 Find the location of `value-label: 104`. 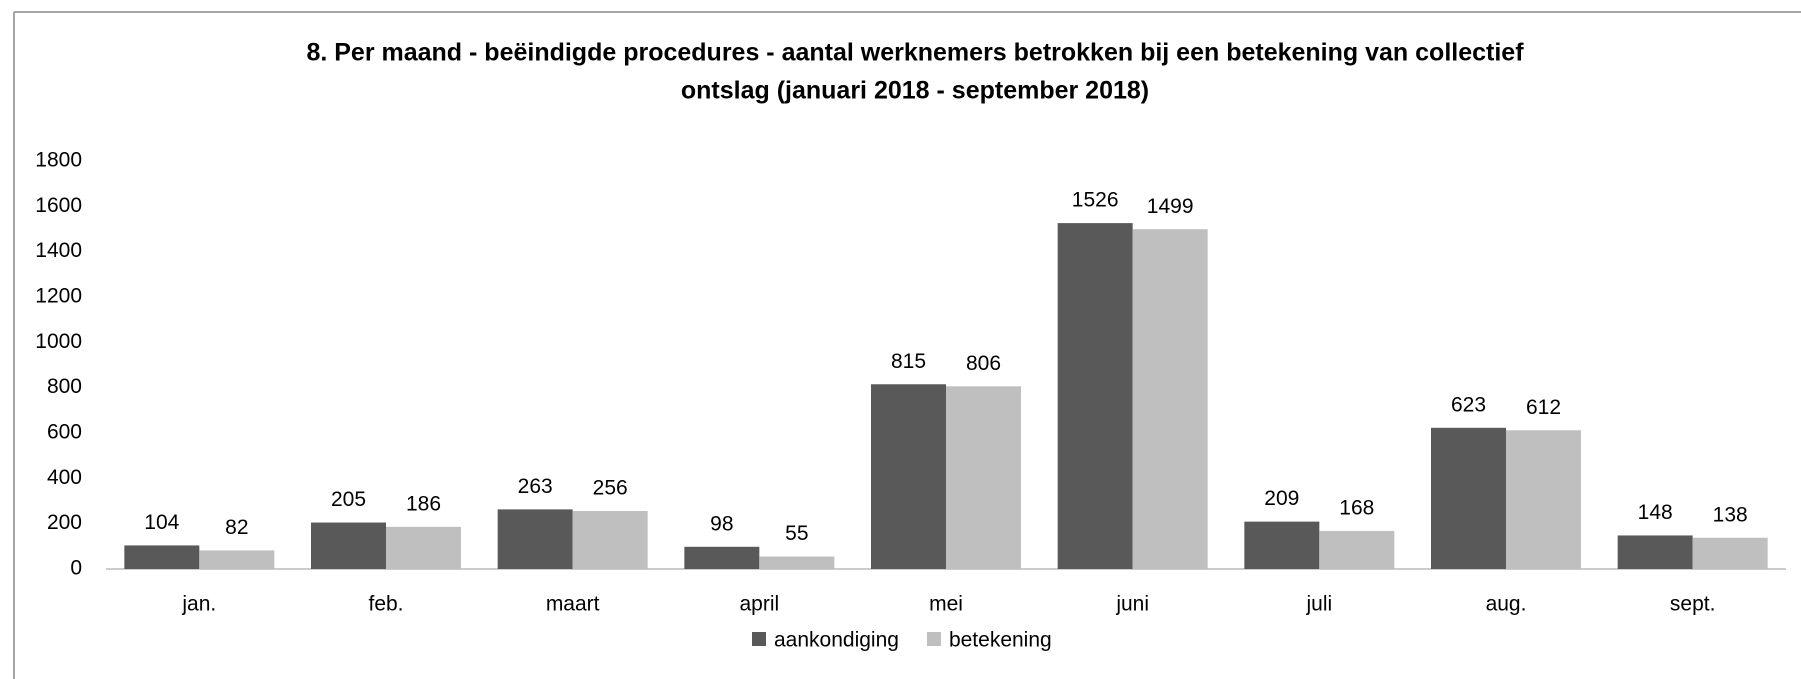

value-label: 104 is located at coordinates (161, 522).